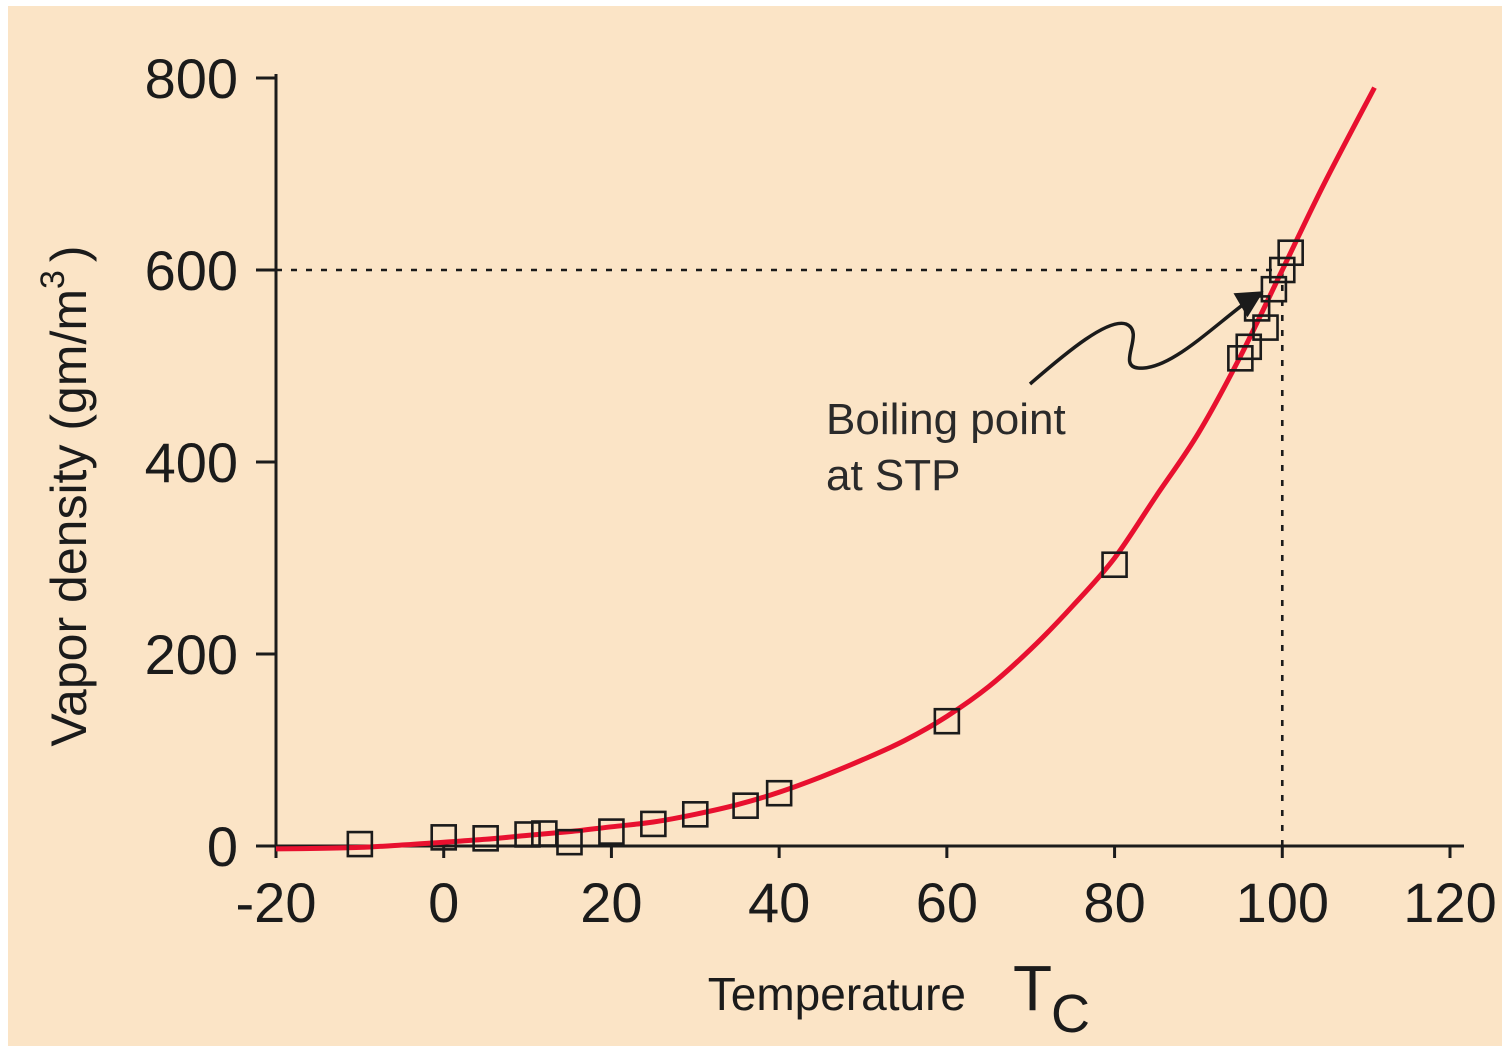  What do you see at coordinates (947, 902) in the screenshot?
I see `x-tick-label: 60` at bounding box center [947, 902].